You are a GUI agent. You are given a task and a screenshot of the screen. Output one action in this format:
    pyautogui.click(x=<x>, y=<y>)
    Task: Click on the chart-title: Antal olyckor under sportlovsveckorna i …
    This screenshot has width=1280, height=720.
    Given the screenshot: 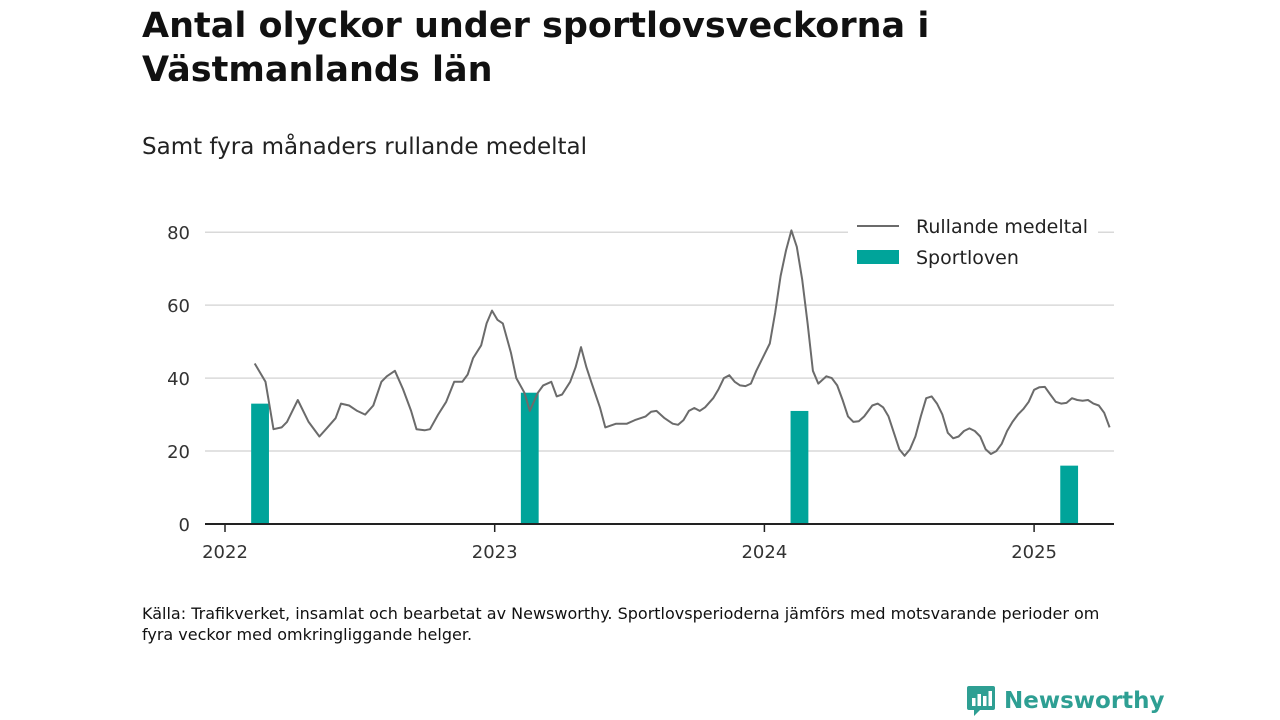 What is the action you would take?
    pyautogui.click(x=536, y=48)
    